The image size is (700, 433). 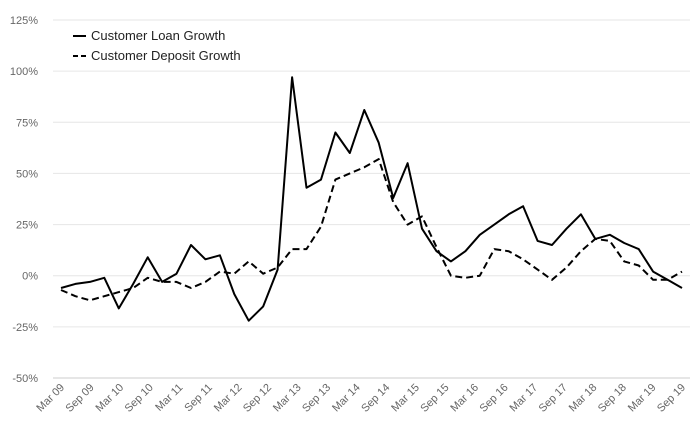 I want to click on y-tick-label: 125%, so click(x=24, y=21).